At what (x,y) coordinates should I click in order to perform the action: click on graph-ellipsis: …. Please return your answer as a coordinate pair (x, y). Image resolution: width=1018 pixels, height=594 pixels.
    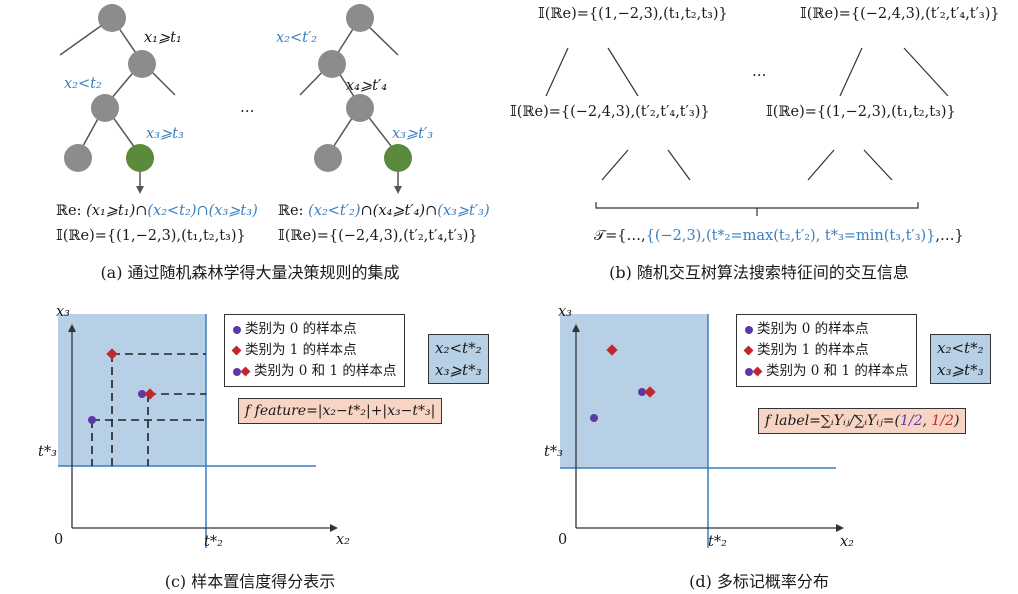
    Looking at the image, I should click on (759, 72).